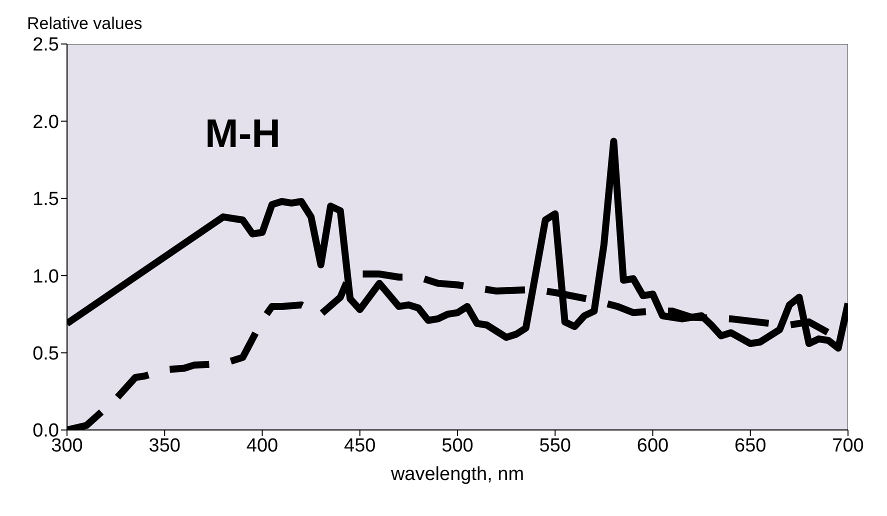  Describe the element at coordinates (750, 445) in the screenshot. I see `x-tick-label: 650` at that location.